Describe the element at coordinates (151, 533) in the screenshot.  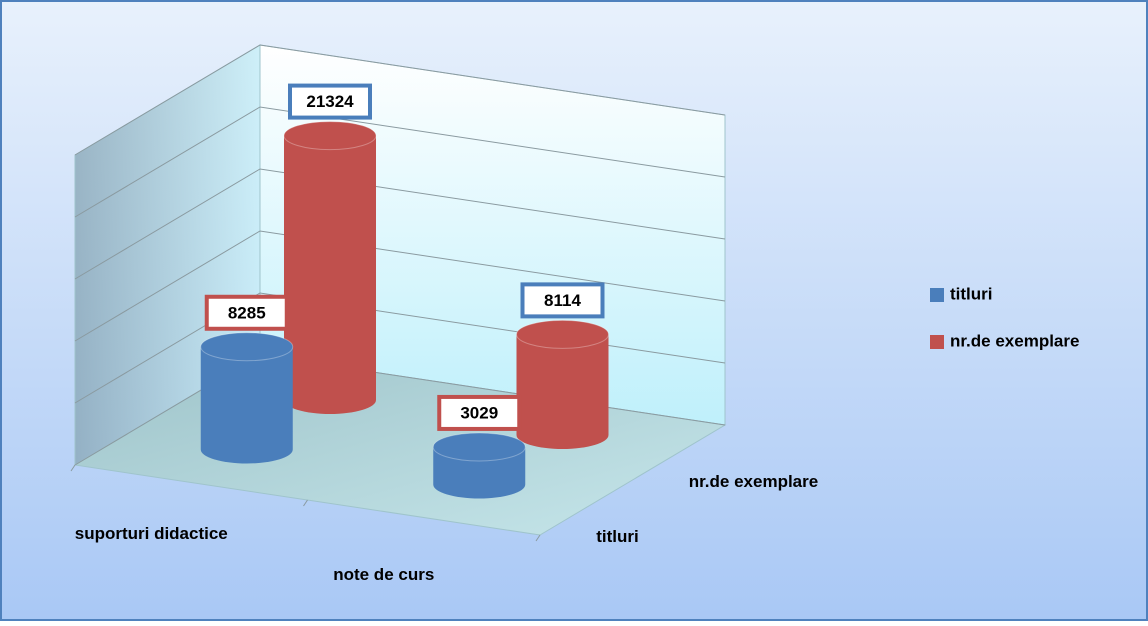
I see `x-tick-label: suporturi didactice` at that location.